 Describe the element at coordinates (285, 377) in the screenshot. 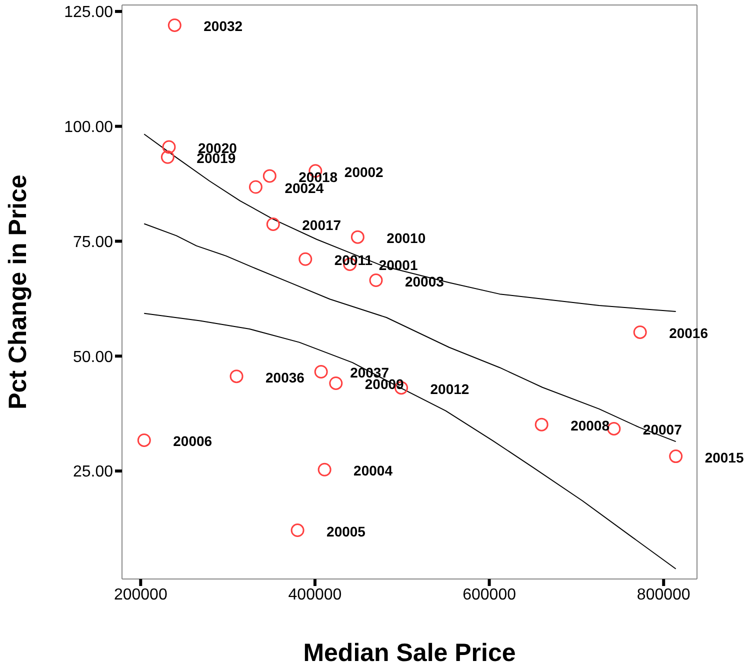

I see `annotation: 20036` at that location.